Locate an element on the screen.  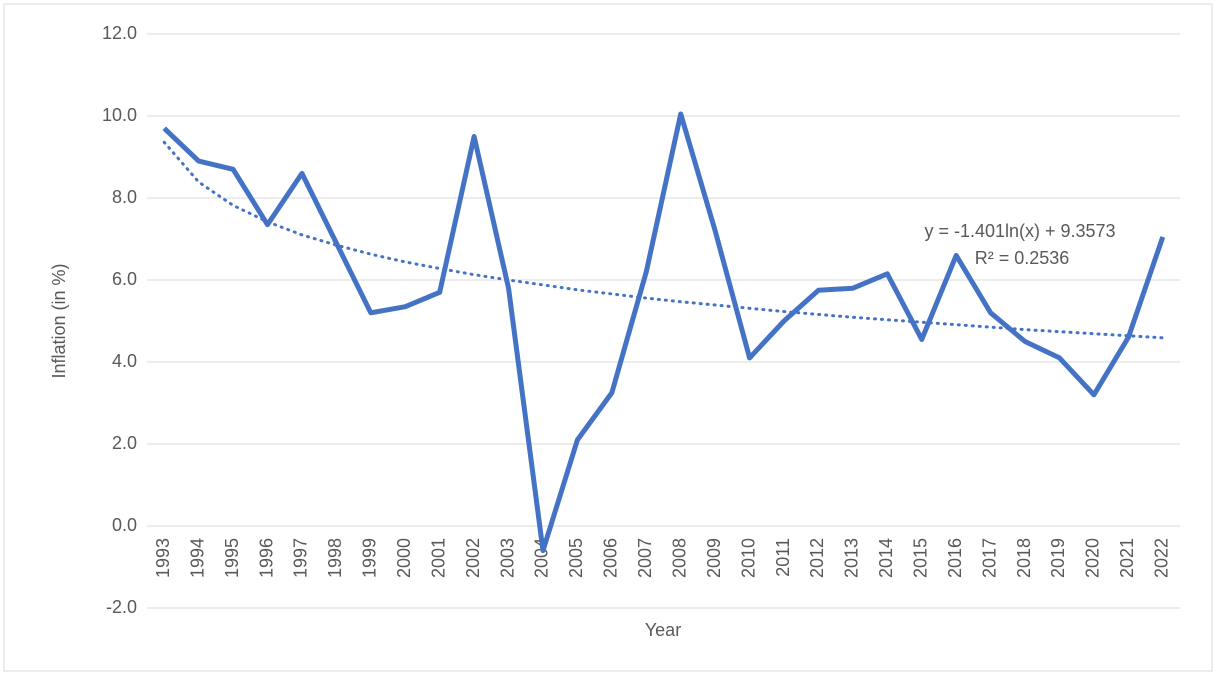
x-tick-label: 1996 is located at coordinates (266, 558).